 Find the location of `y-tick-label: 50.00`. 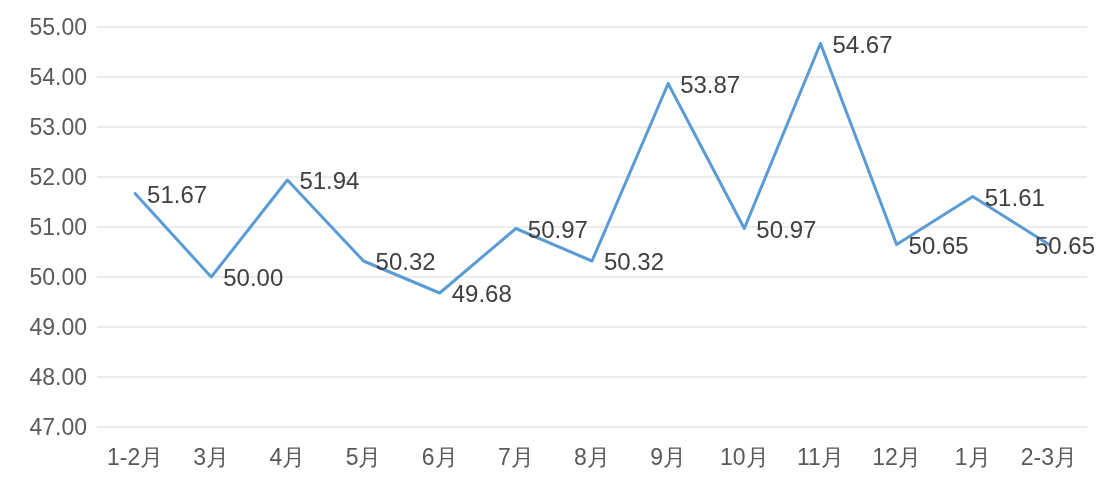

y-tick-label: 50.00 is located at coordinates (58, 277).